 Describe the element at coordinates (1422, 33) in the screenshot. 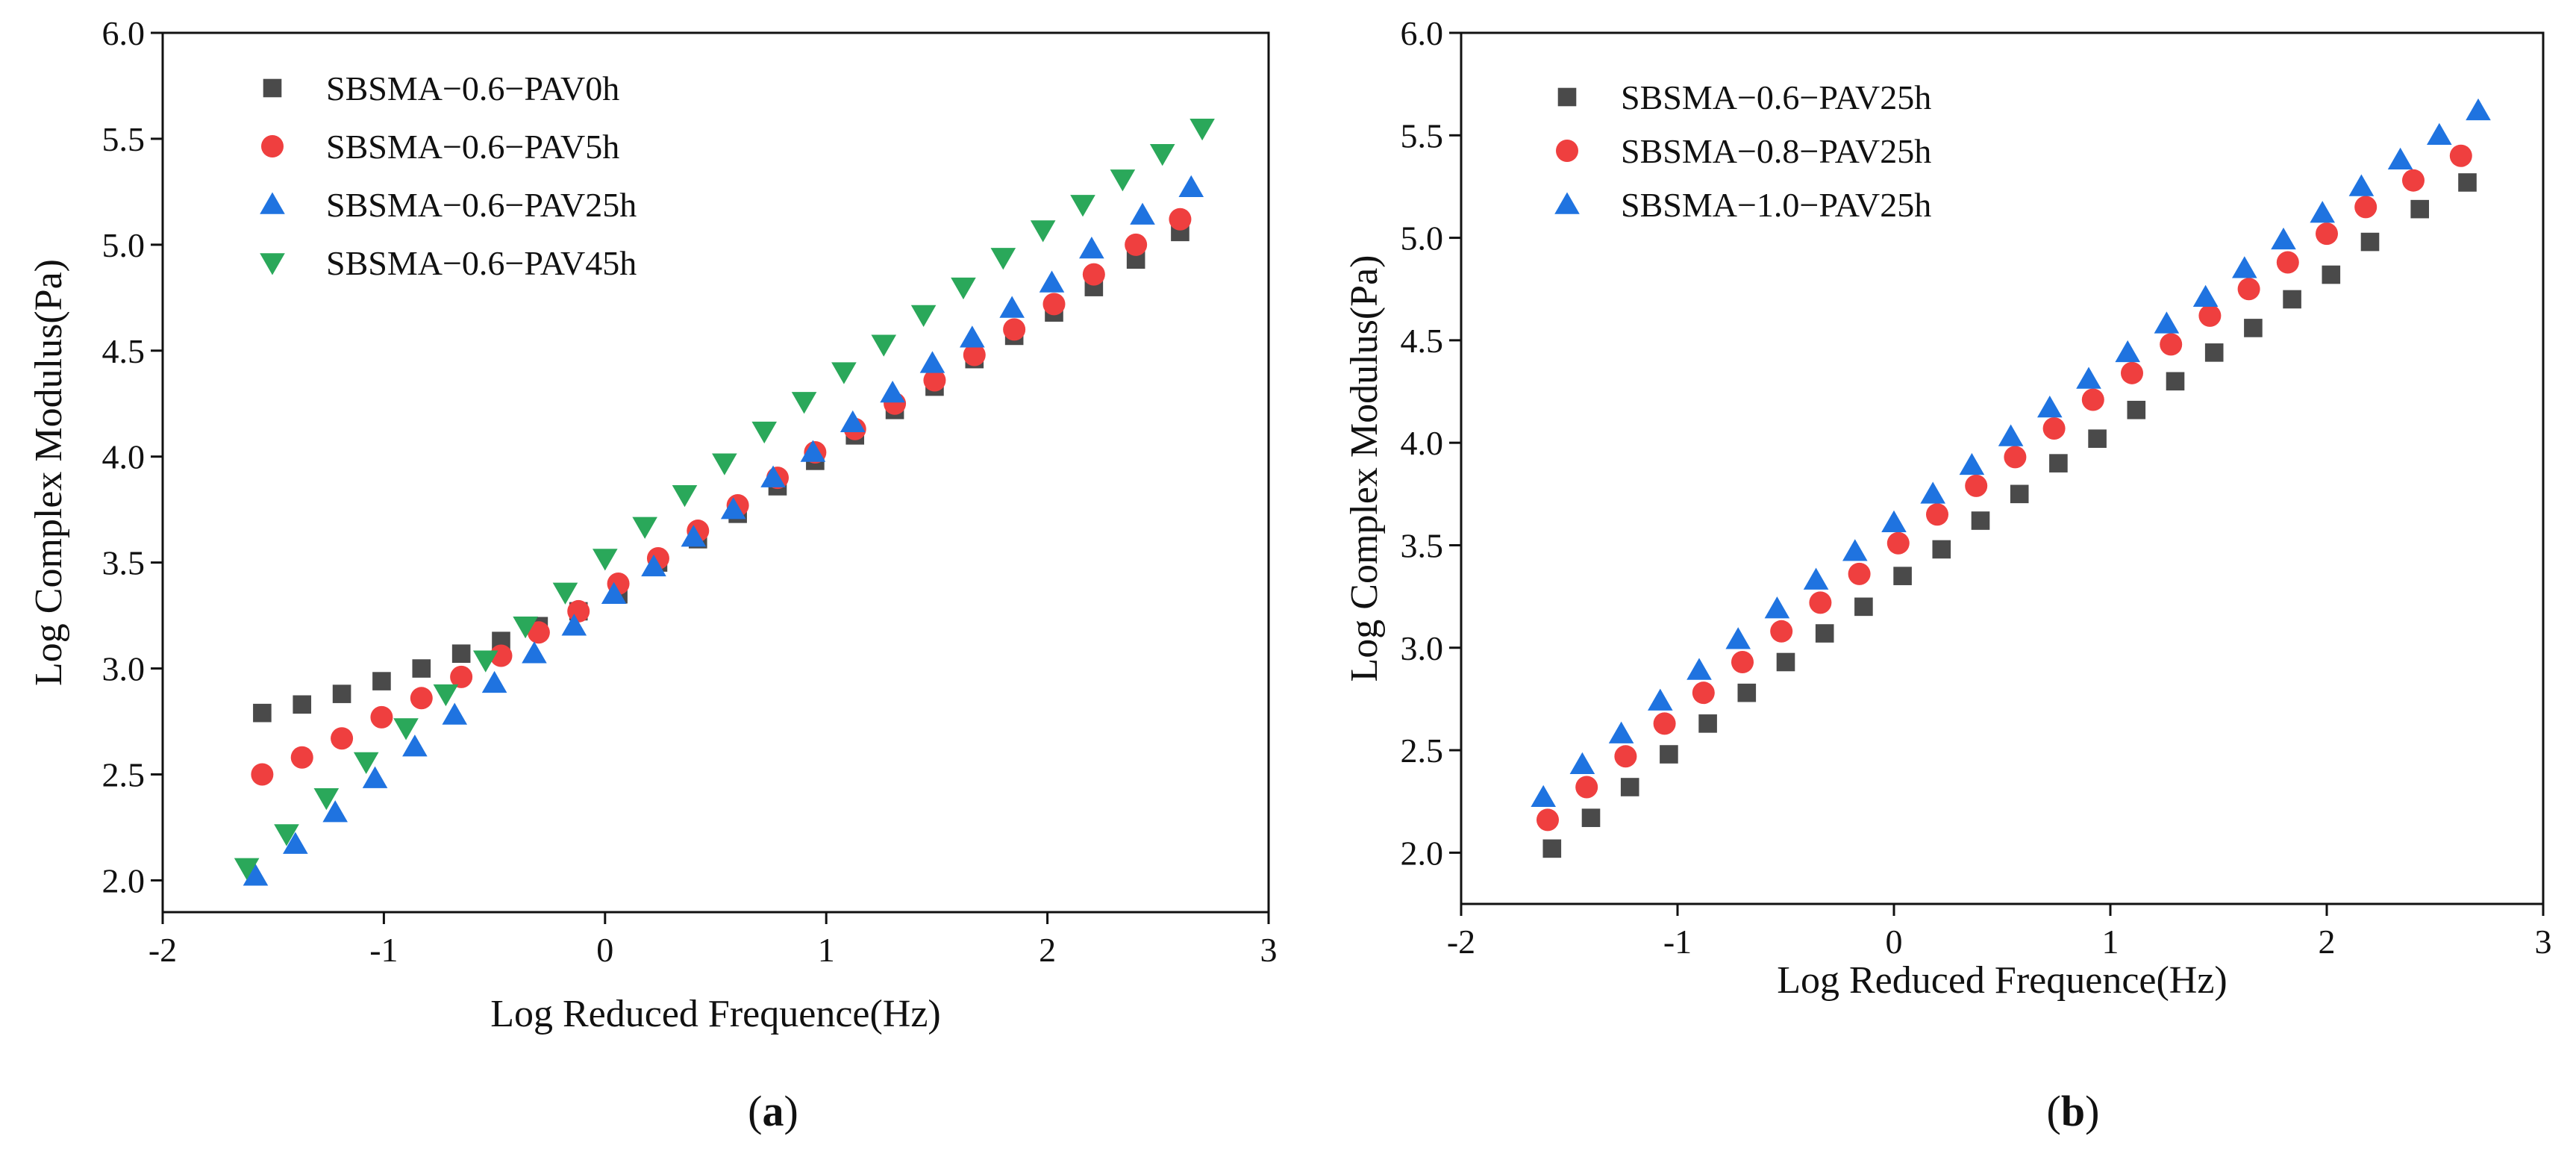

I see `y-tick-label: 6.0` at that location.